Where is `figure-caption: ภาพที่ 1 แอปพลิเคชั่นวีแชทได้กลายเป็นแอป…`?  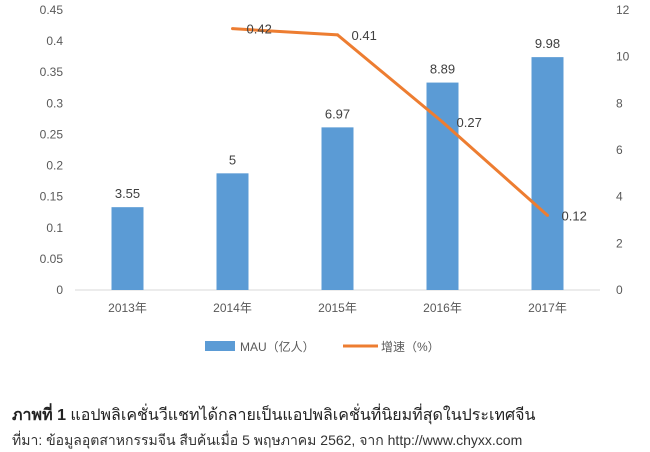
figure-caption: ภาพที่ 1 แอปพลิเคชั่นวีแชทได้กลายเป็นแอป… is located at coordinates (273, 415).